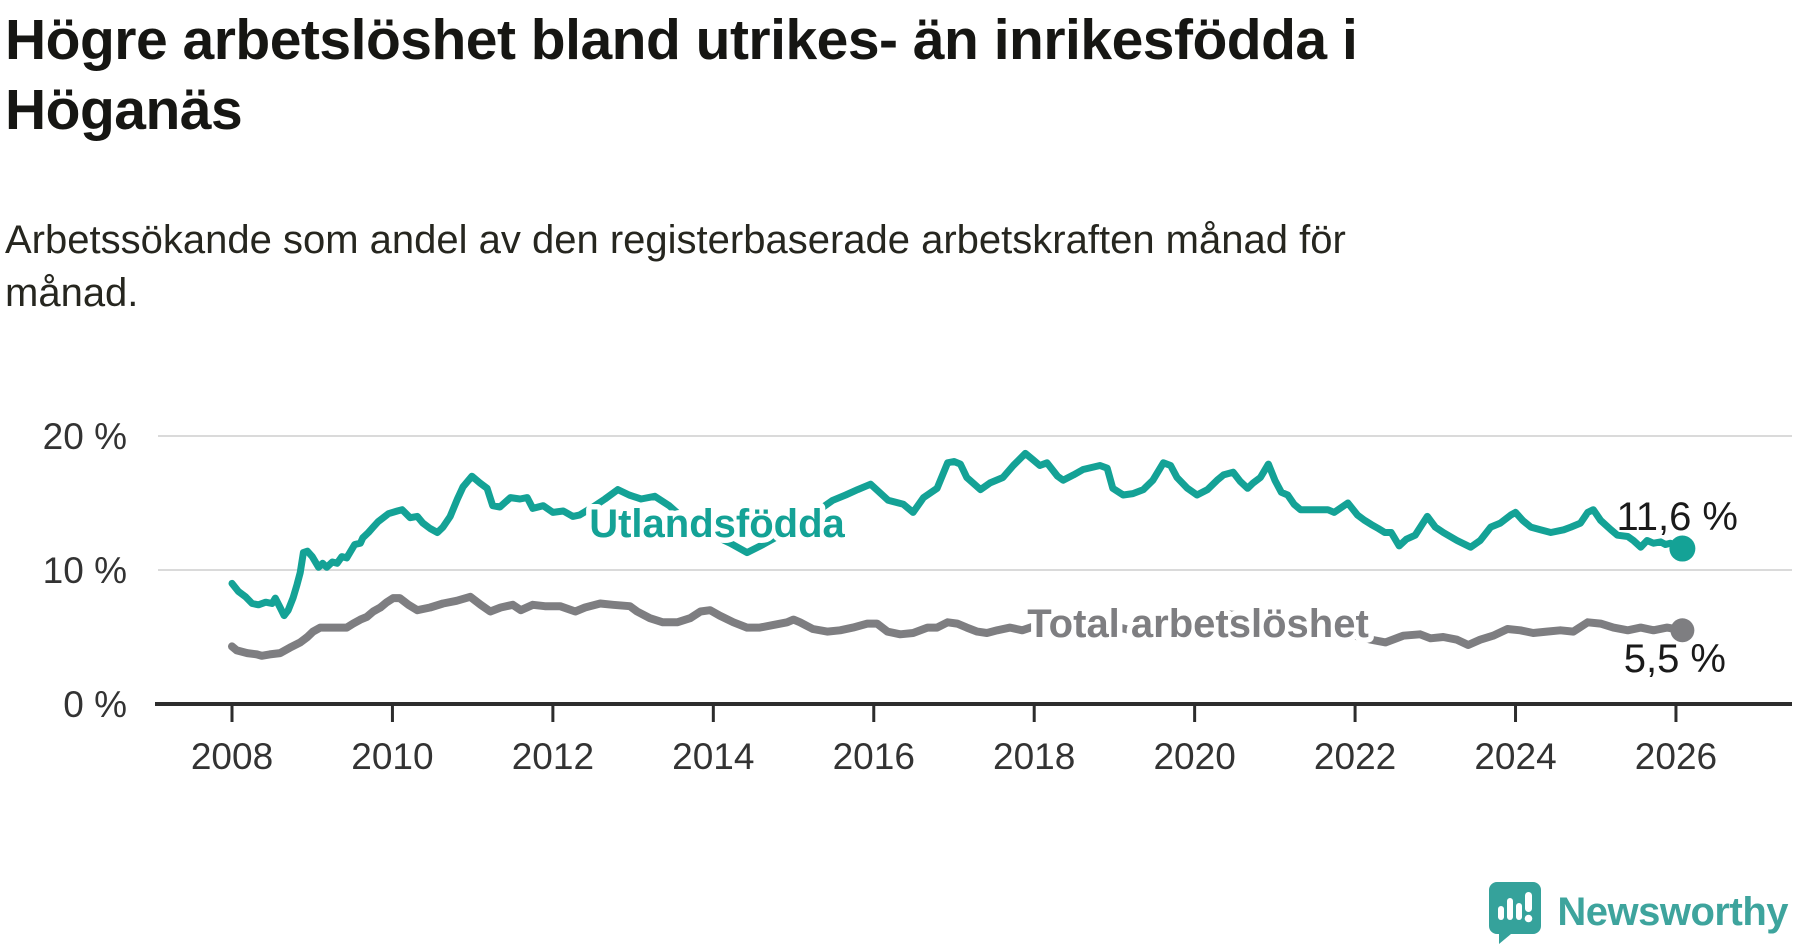  I want to click on x-tick-label: 2008, so click(232, 756).